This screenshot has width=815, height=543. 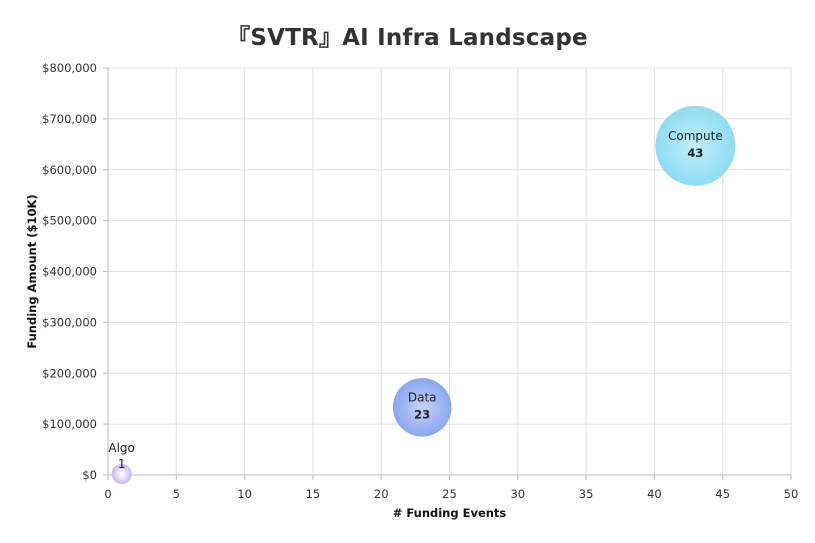 I want to click on y-tick-label: $800,000, so click(x=69, y=68).